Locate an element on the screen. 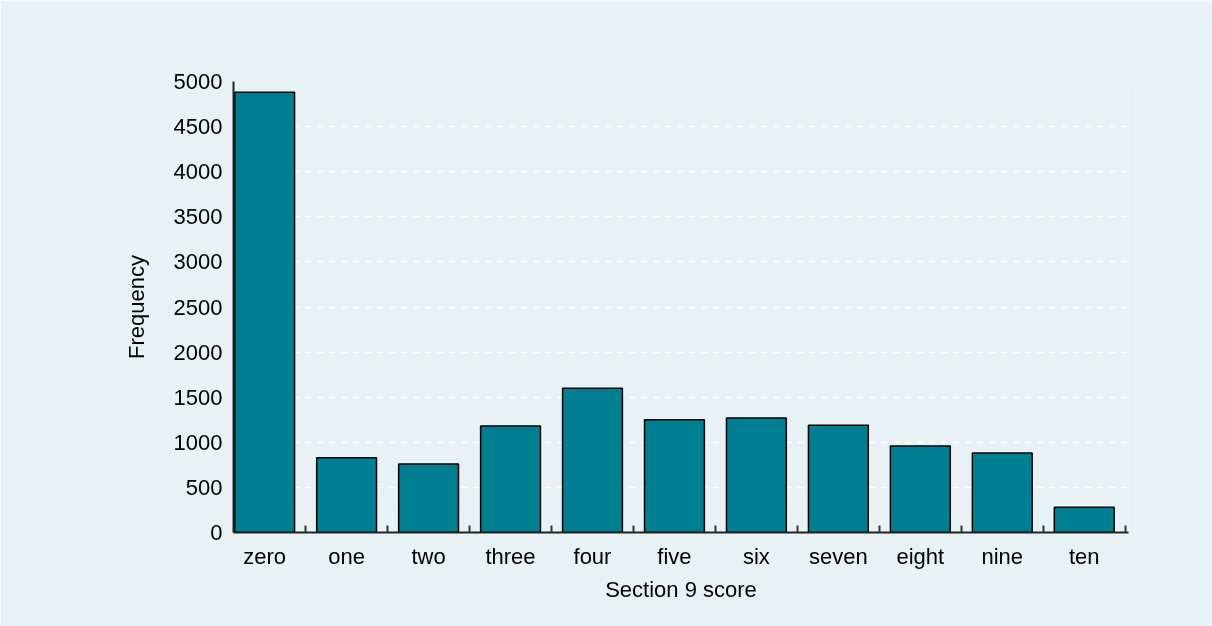  y-axis-title: Frequency is located at coordinates (136, 307).